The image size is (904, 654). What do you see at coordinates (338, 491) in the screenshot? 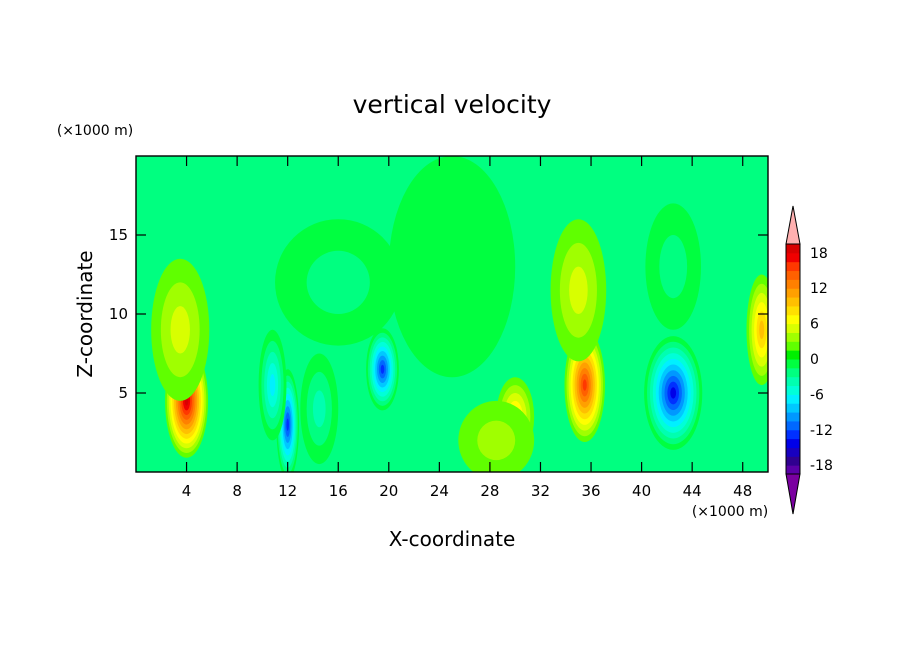
I see `x-tick-label: 16` at bounding box center [338, 491].